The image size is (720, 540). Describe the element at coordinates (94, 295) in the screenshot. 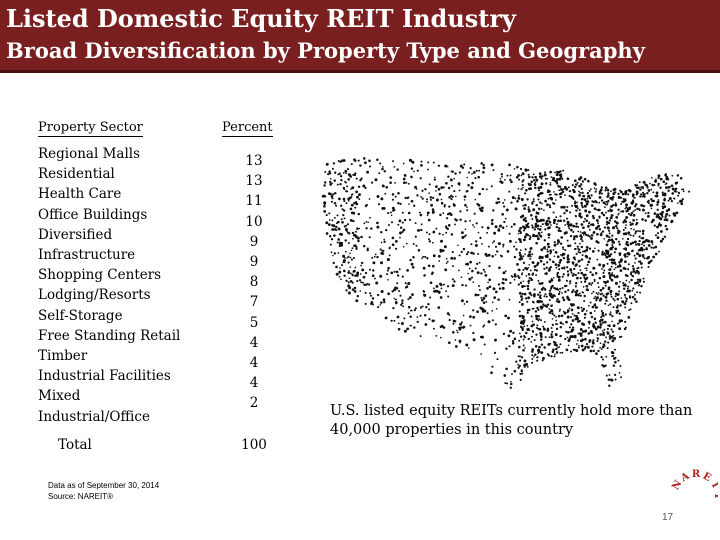

I see `sector-label: Lodging/Resorts` at that location.